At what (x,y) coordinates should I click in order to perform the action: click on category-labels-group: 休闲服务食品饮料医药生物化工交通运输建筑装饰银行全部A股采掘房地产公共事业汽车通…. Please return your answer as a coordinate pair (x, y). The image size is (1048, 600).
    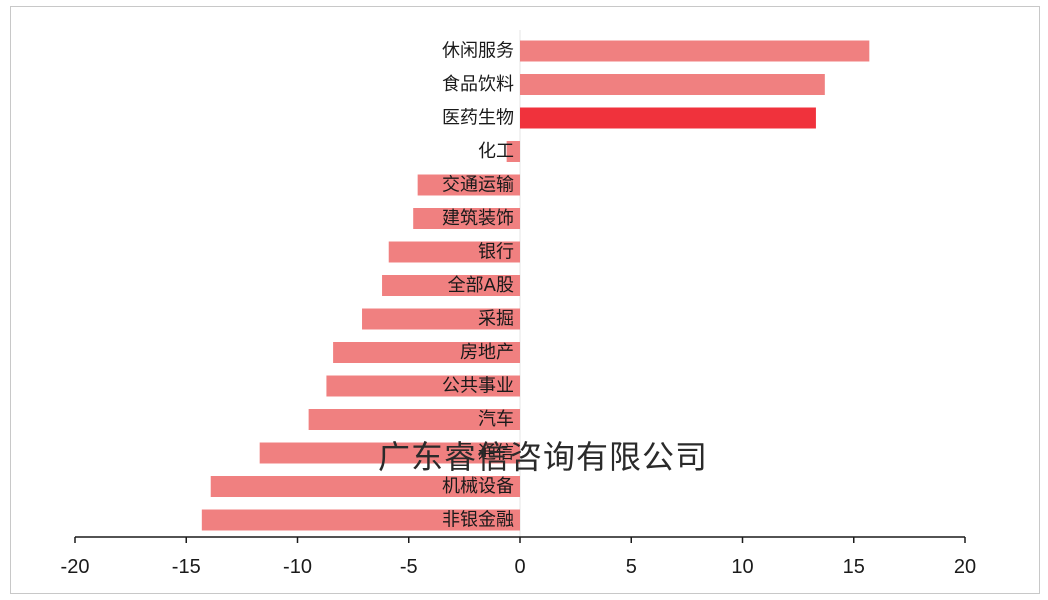
    Looking at the image, I should click on (478, 286).